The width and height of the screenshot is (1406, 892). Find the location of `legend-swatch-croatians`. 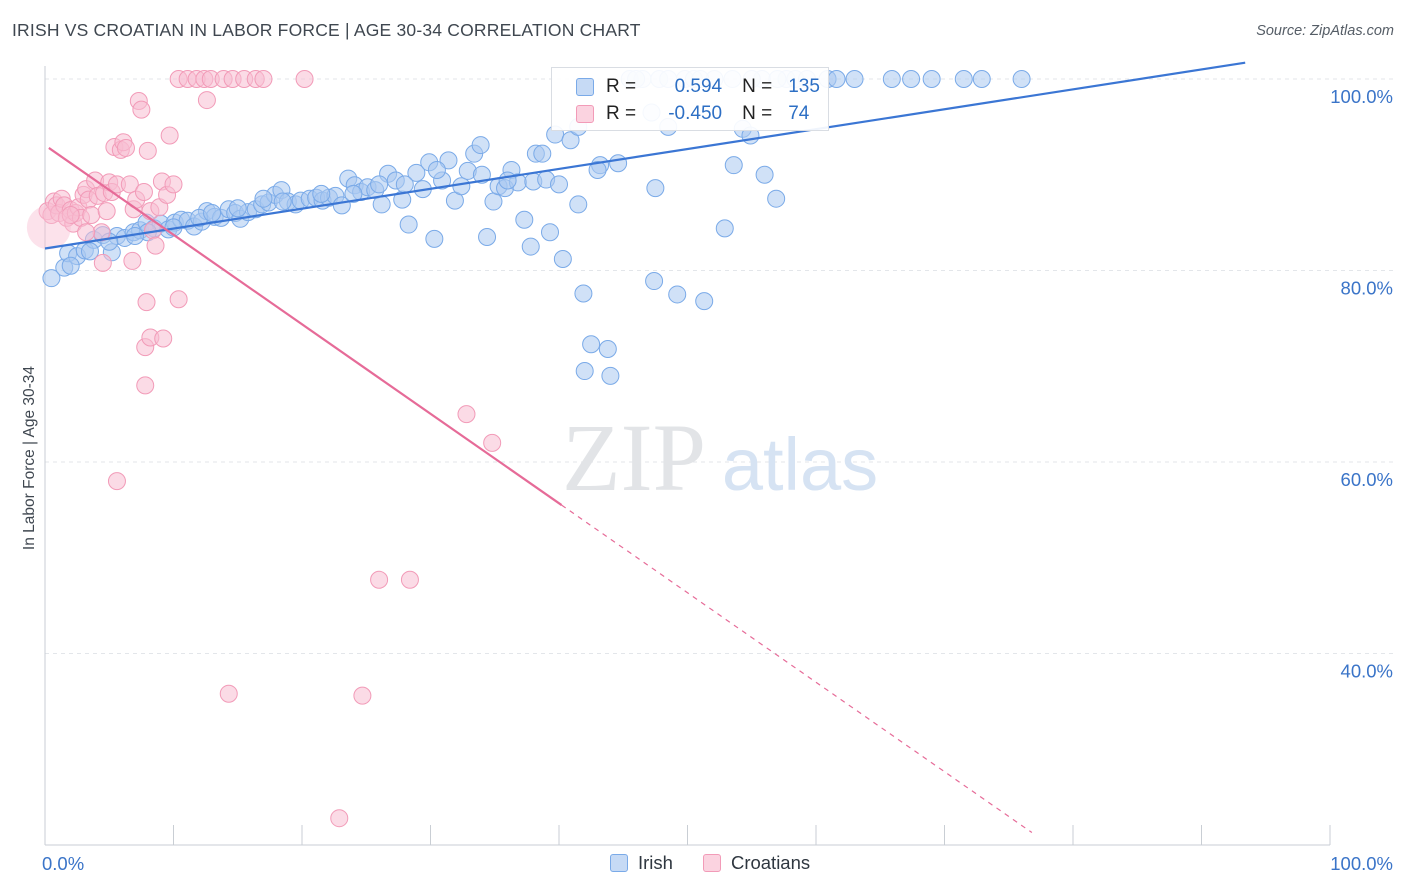

legend-swatch-croatians is located at coordinates (711, 863).